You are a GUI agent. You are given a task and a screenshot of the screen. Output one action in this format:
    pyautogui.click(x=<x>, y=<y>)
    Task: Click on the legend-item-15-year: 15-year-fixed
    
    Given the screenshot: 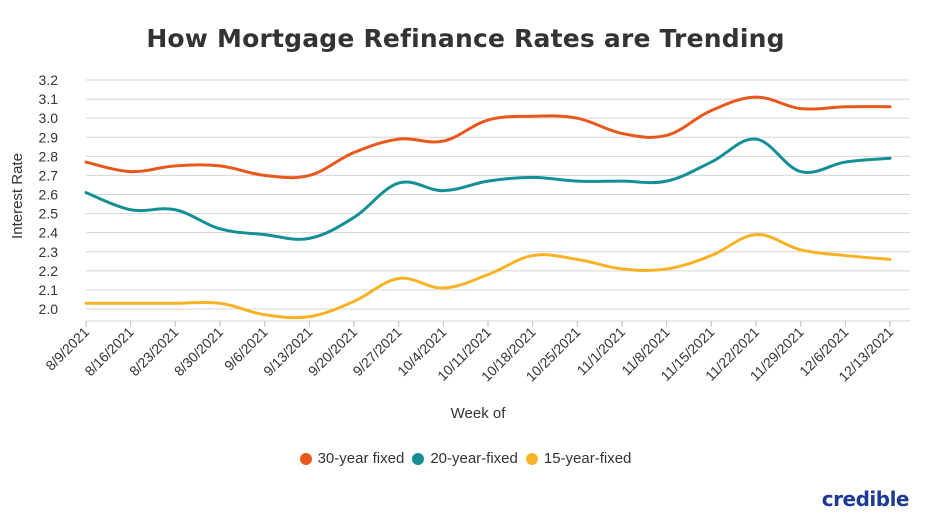 What is the action you would take?
    pyautogui.click(x=578, y=458)
    